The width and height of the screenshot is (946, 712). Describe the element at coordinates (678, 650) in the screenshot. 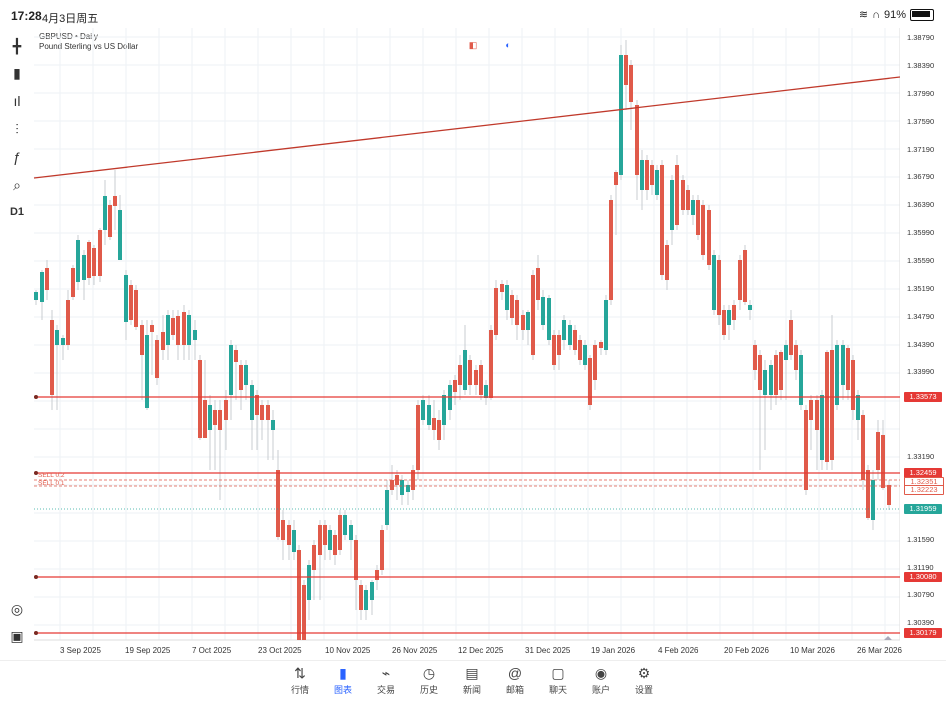

I see `time-axis-label: 4 Feb 2026` at that location.